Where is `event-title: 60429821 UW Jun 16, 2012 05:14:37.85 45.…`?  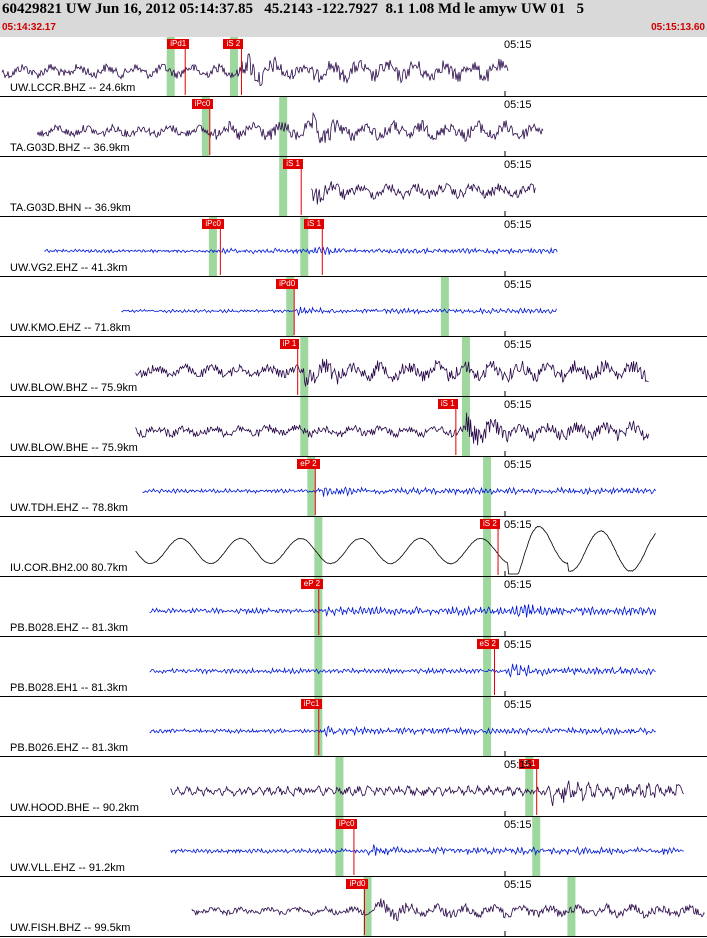 event-title: 60429821 UW Jun 16, 2012 05:14:37.85 45.… is located at coordinates (293, 9).